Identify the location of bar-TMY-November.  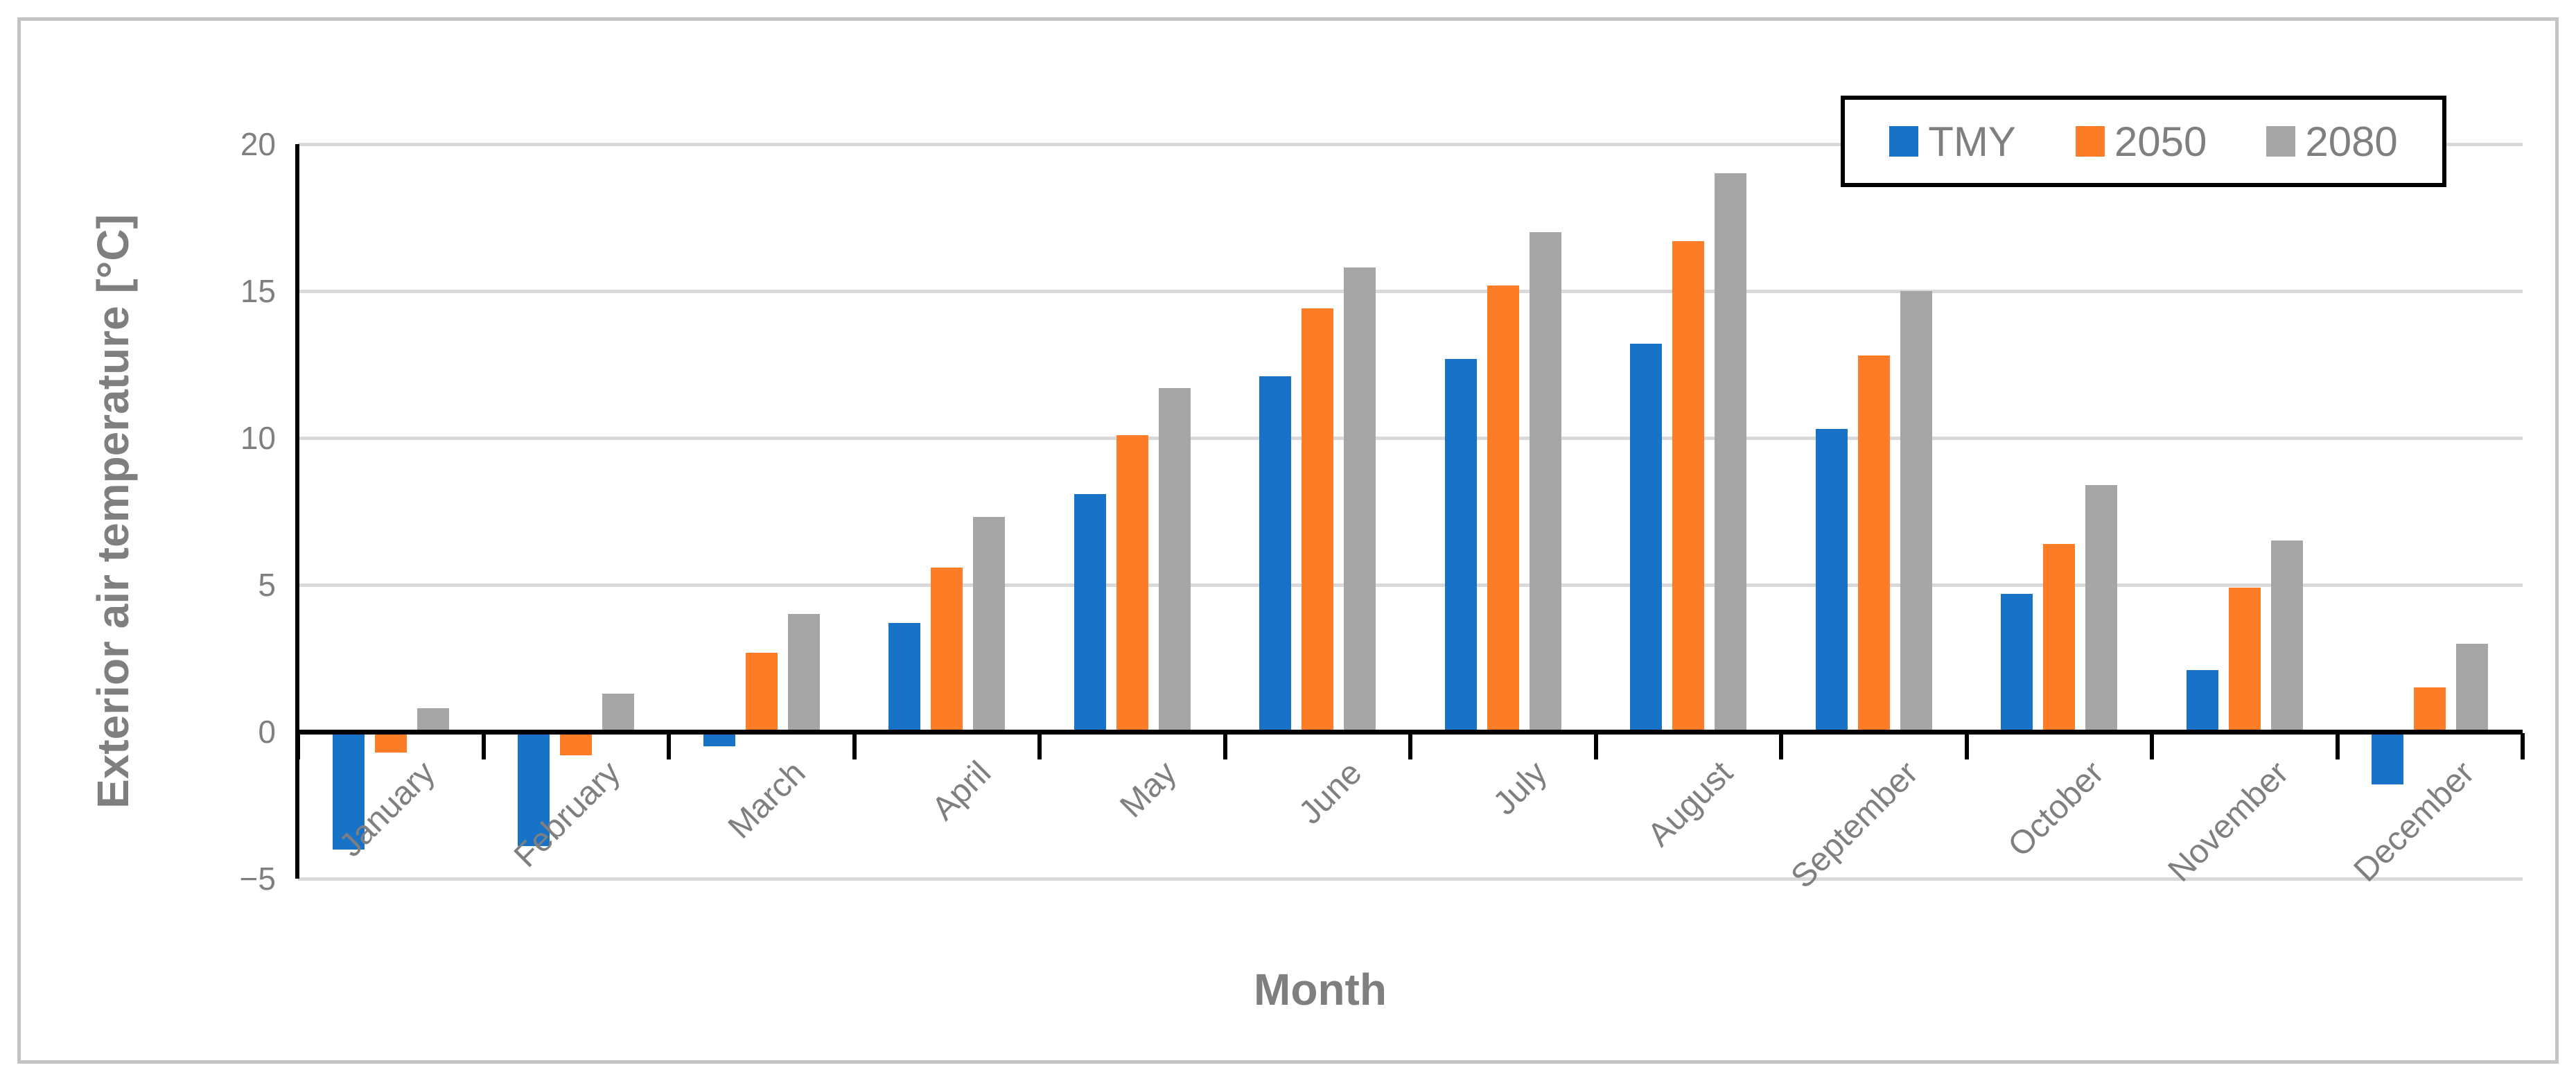
(2202, 700).